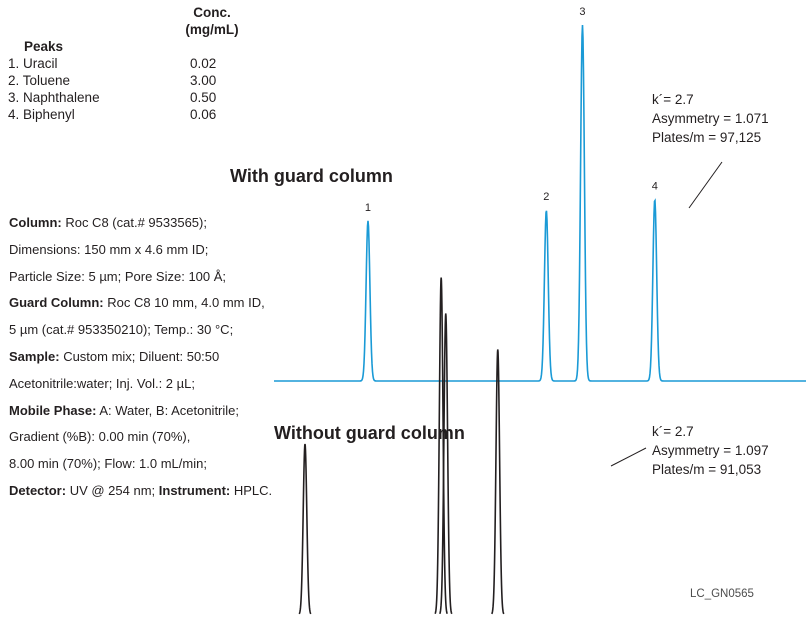 The height and width of the screenshot is (618, 806). I want to click on with-guard-title: With guard column, so click(311, 176).